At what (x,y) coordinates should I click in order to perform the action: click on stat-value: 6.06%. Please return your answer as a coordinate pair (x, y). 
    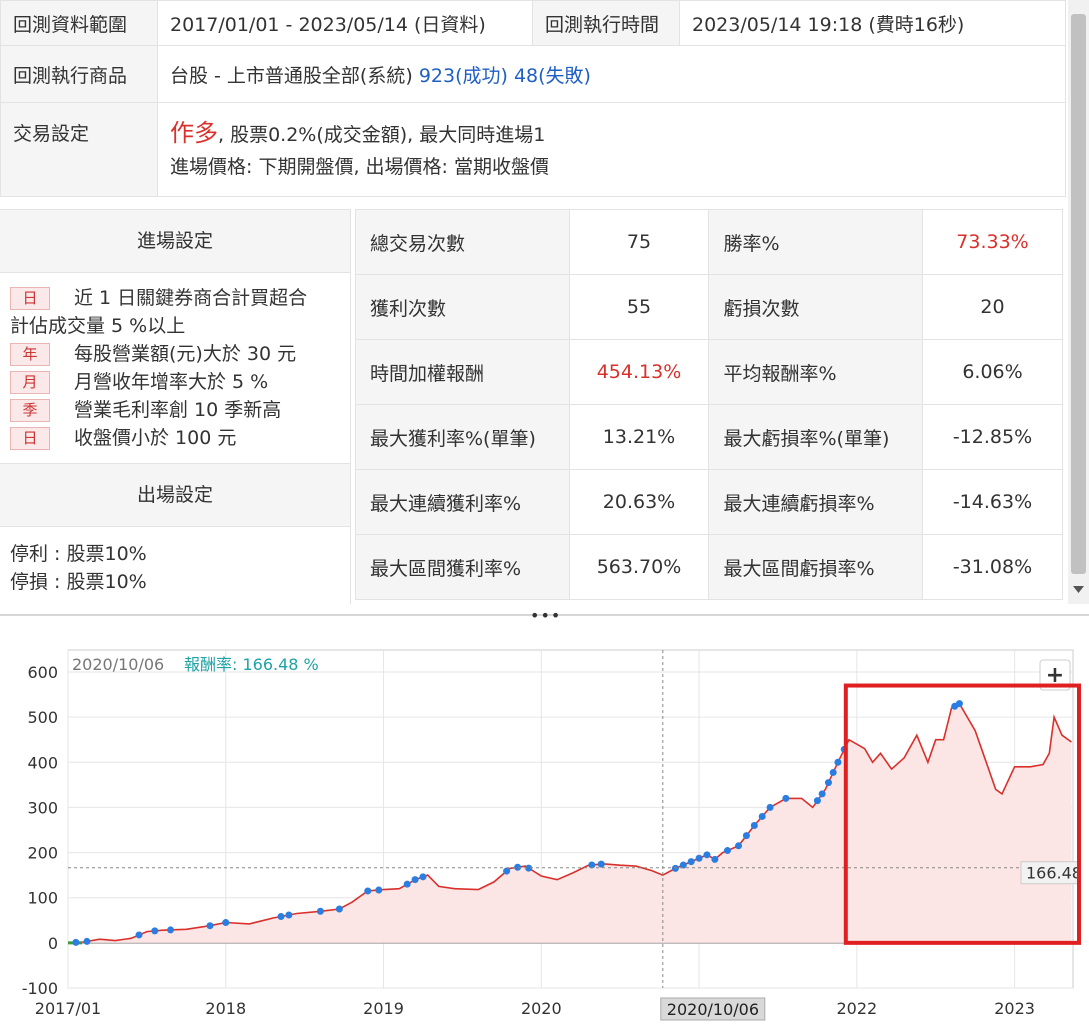
    Looking at the image, I should click on (992, 372).